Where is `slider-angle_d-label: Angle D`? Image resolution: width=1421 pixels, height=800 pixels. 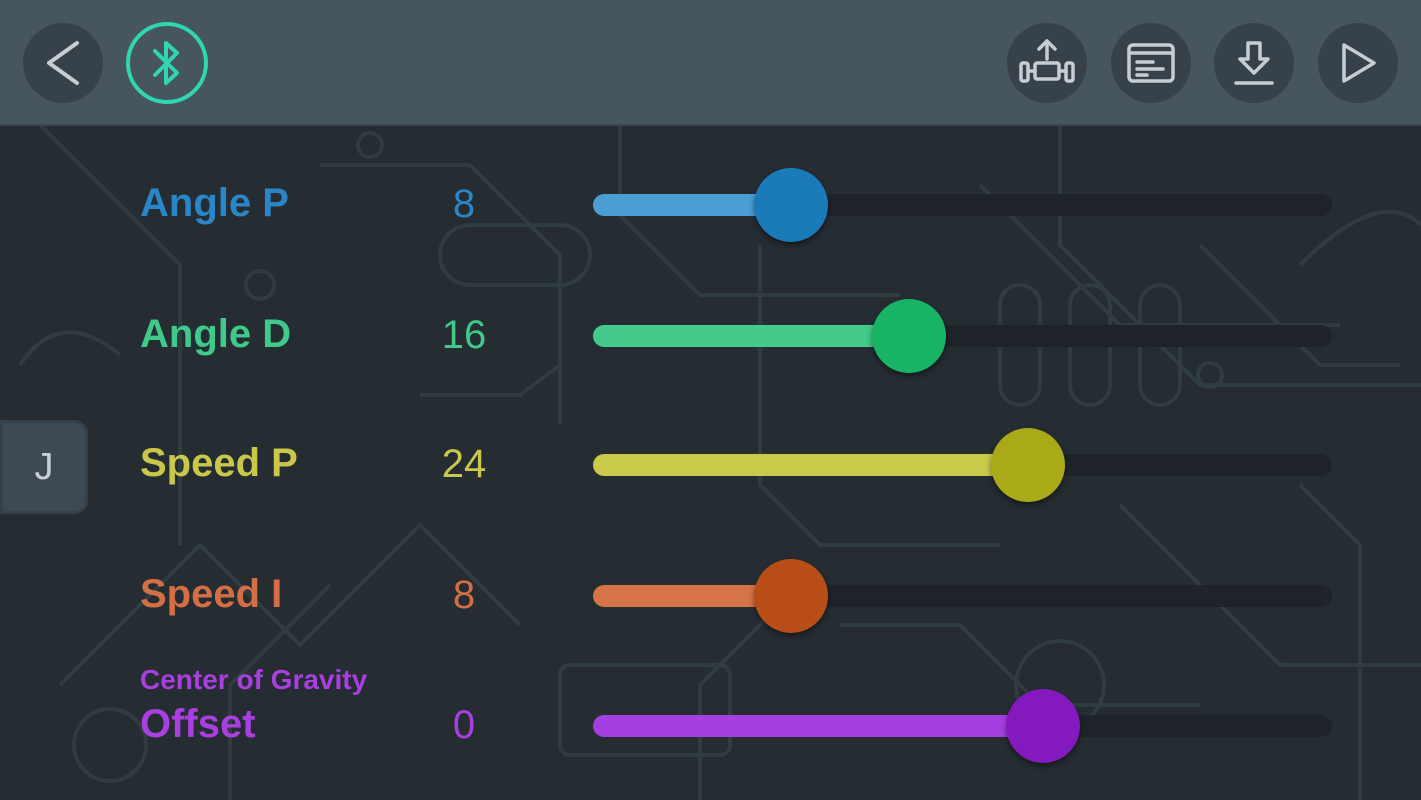
slider-angle_d-label: Angle D is located at coordinates (216, 334).